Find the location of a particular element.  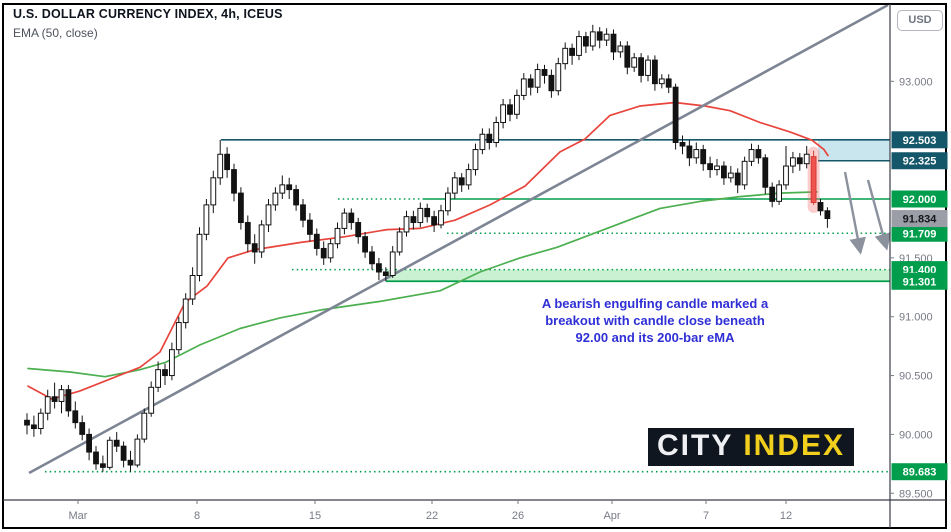

chart-title: U.S. DOLLAR CURRENCY INDEX, 4h, ICEUS is located at coordinates (148, 14).